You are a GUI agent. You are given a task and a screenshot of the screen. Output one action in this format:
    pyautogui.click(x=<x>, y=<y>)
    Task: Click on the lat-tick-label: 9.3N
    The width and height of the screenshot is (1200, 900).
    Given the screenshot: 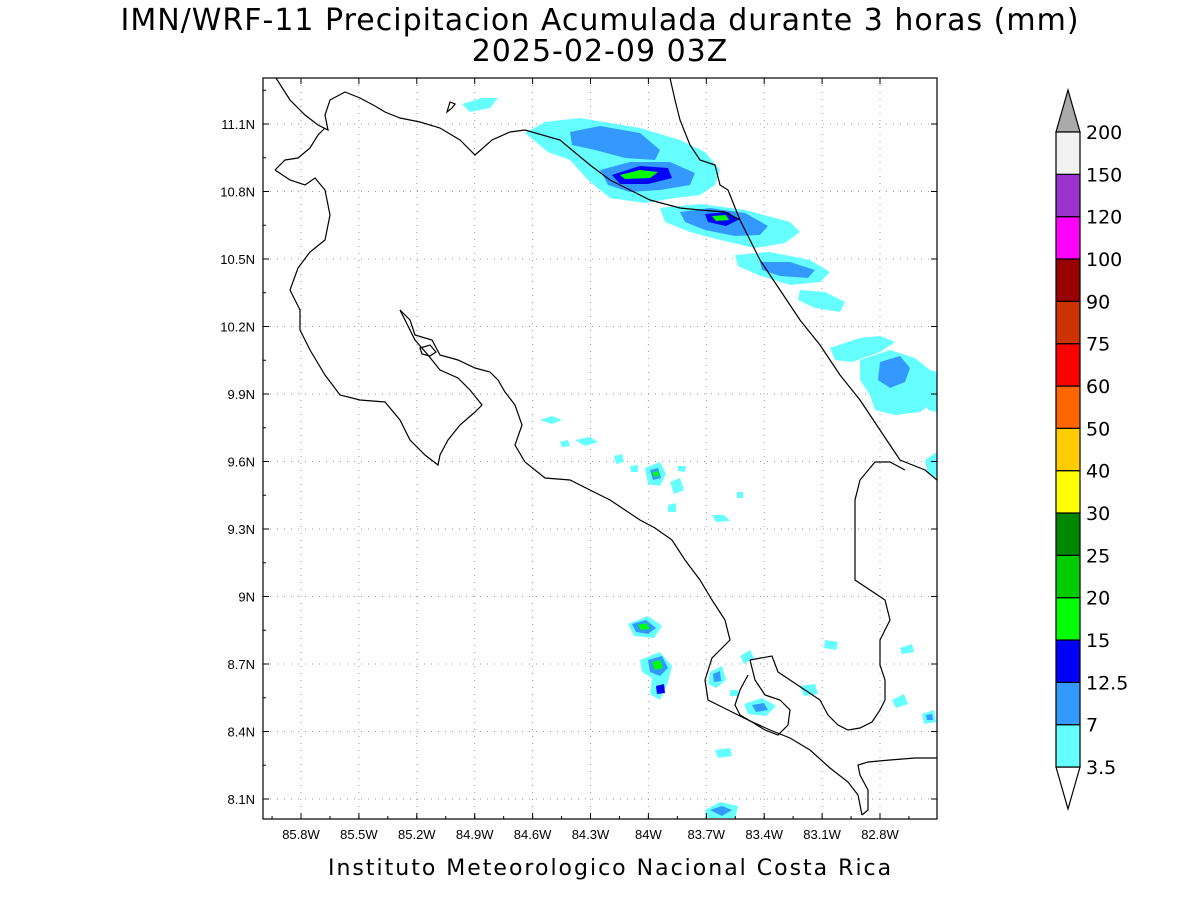 What is the action you would take?
    pyautogui.click(x=241, y=529)
    